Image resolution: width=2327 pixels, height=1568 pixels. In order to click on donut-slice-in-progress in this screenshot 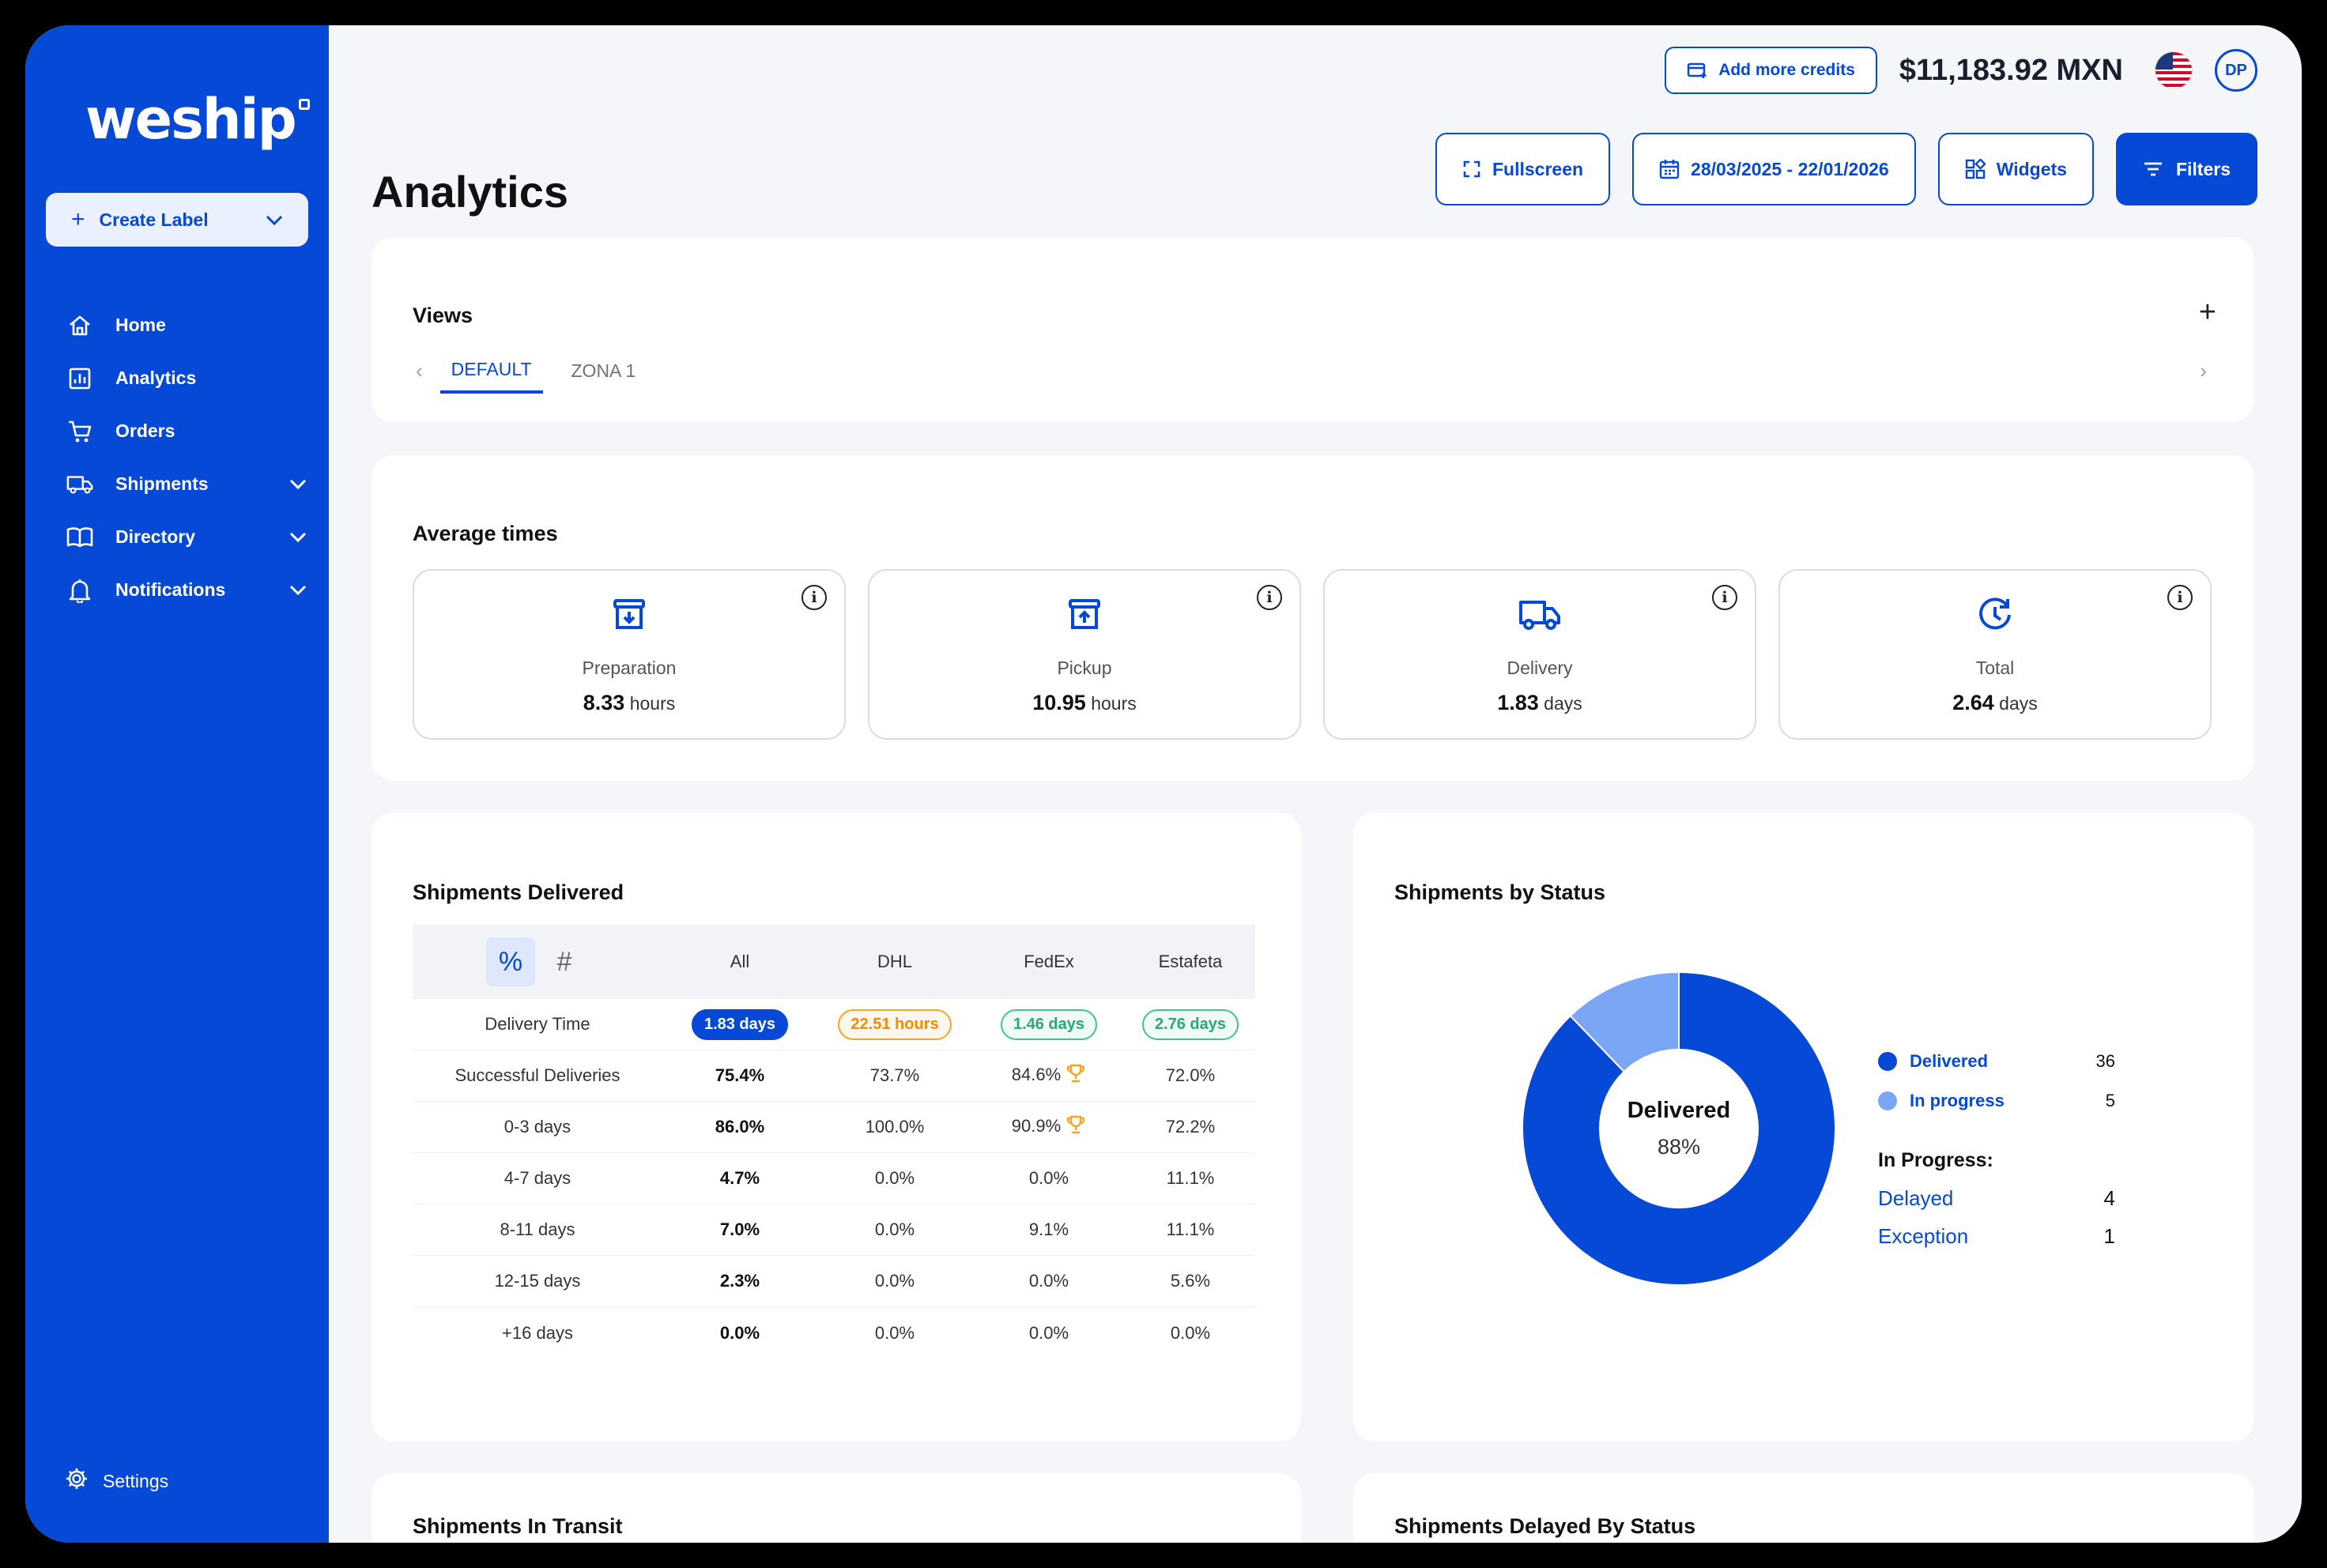, I will do `click(1625, 1022)`.